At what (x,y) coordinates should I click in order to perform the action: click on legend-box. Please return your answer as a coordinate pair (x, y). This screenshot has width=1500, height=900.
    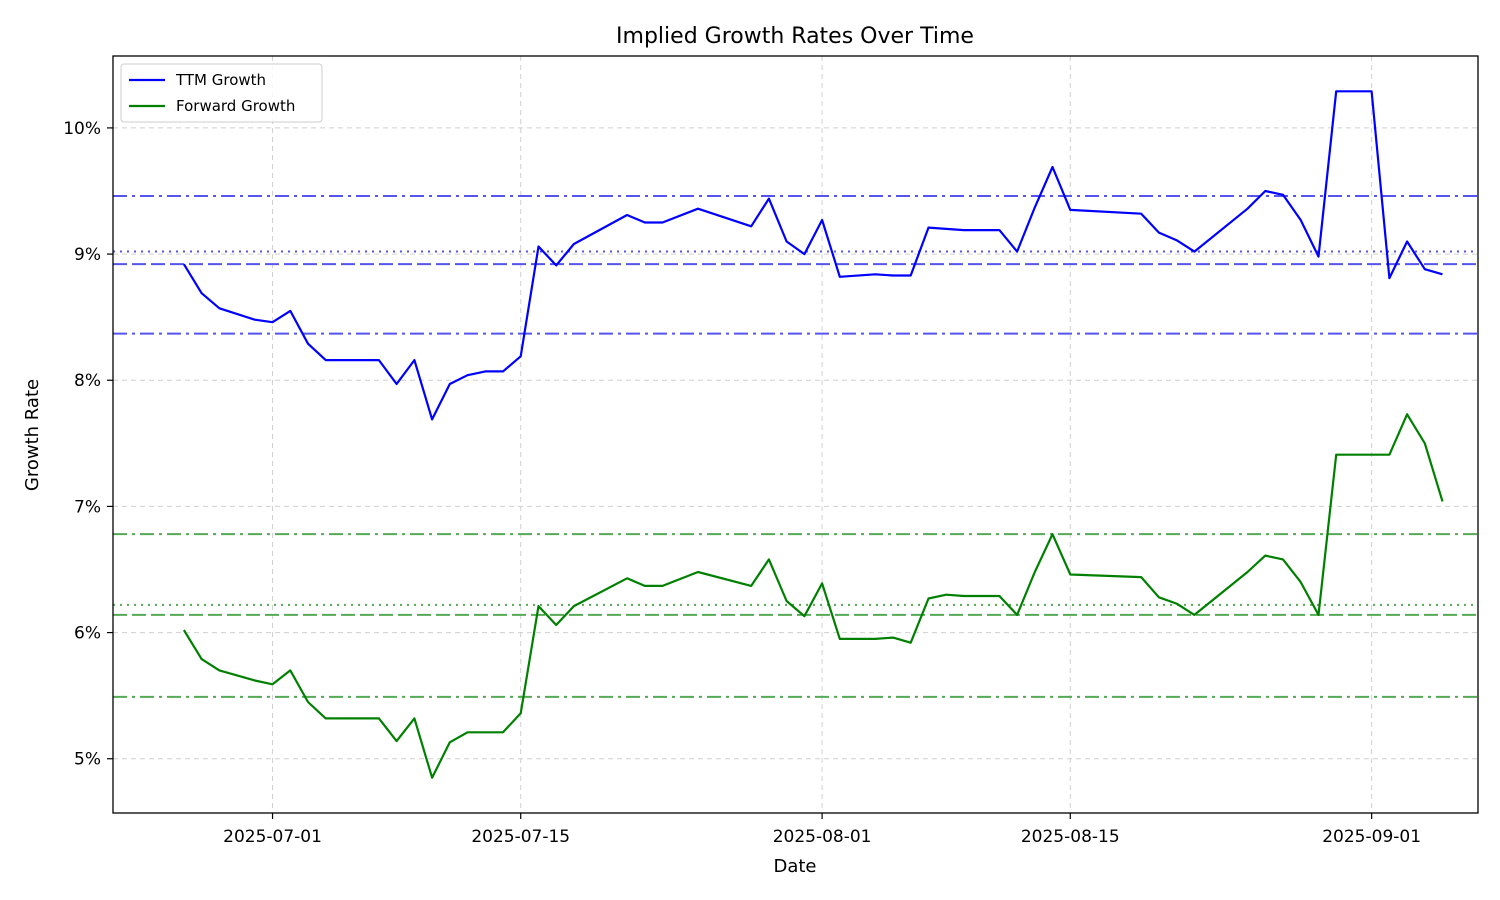
    Looking at the image, I should click on (221, 93).